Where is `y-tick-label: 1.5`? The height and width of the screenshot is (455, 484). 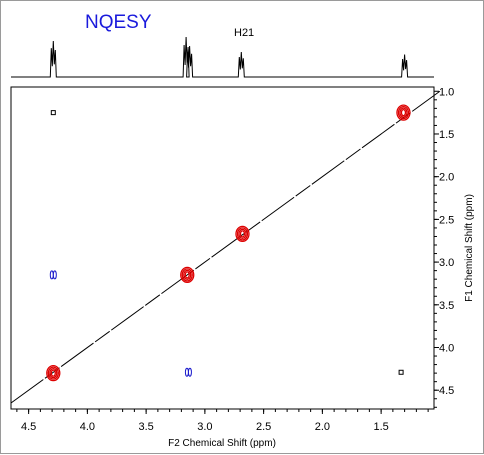
y-tick-label: 1.5 is located at coordinates (446, 135).